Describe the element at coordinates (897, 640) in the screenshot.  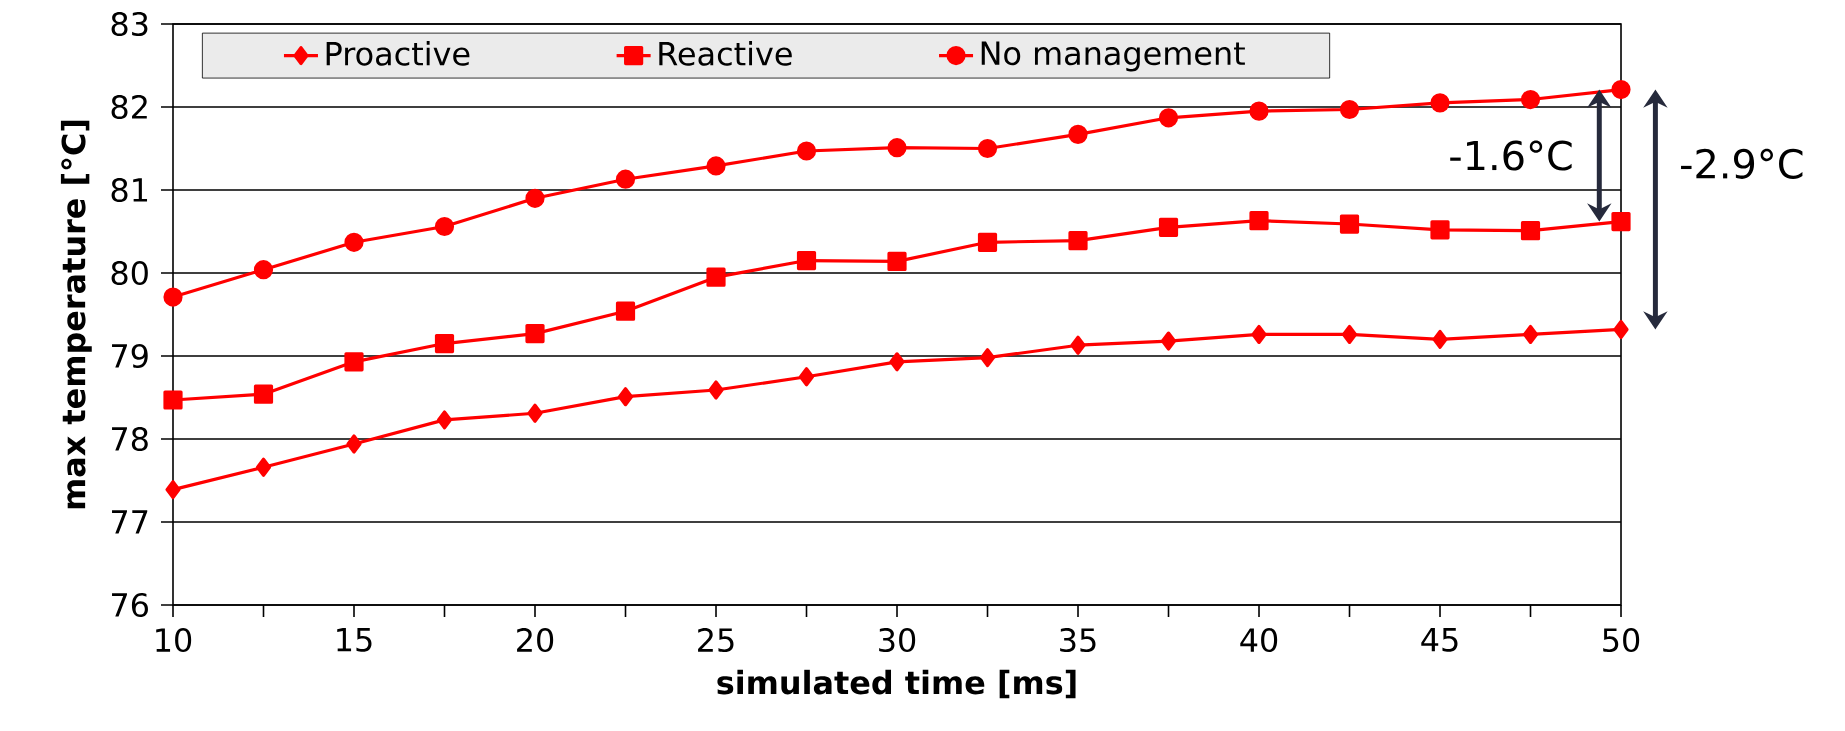
I see `x-tick-label: 30` at that location.